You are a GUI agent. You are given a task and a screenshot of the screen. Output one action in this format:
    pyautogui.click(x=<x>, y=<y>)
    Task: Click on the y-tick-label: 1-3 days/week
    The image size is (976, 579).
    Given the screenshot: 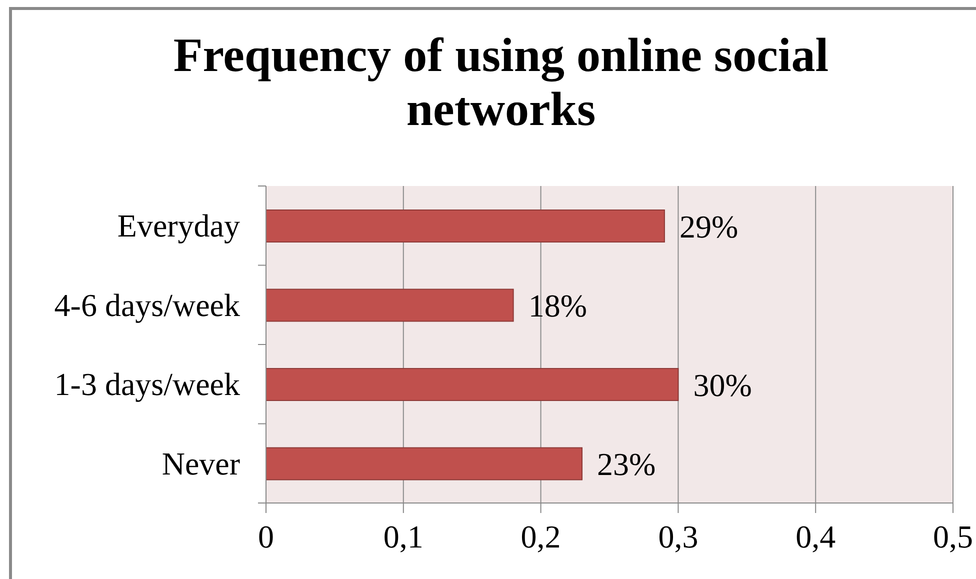 What is the action you would take?
    pyautogui.click(x=147, y=384)
    